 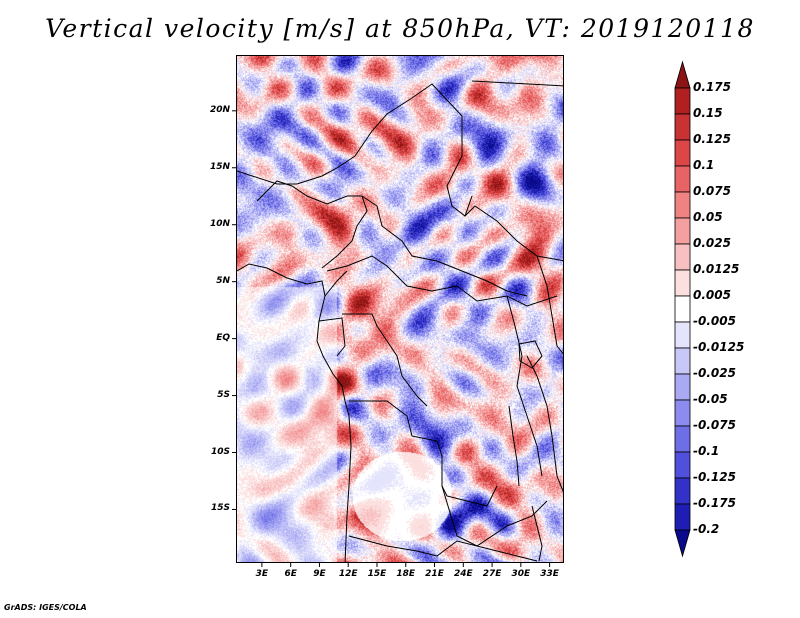 What do you see at coordinates (714, 321) in the screenshot?
I see `colorbar-label: -0.005` at bounding box center [714, 321].